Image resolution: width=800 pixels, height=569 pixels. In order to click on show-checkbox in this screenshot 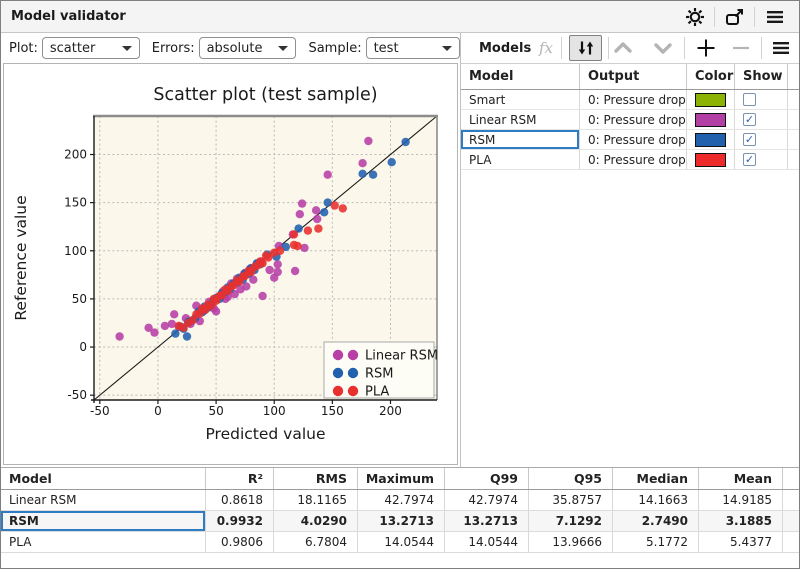, I will do `click(749, 99)`.